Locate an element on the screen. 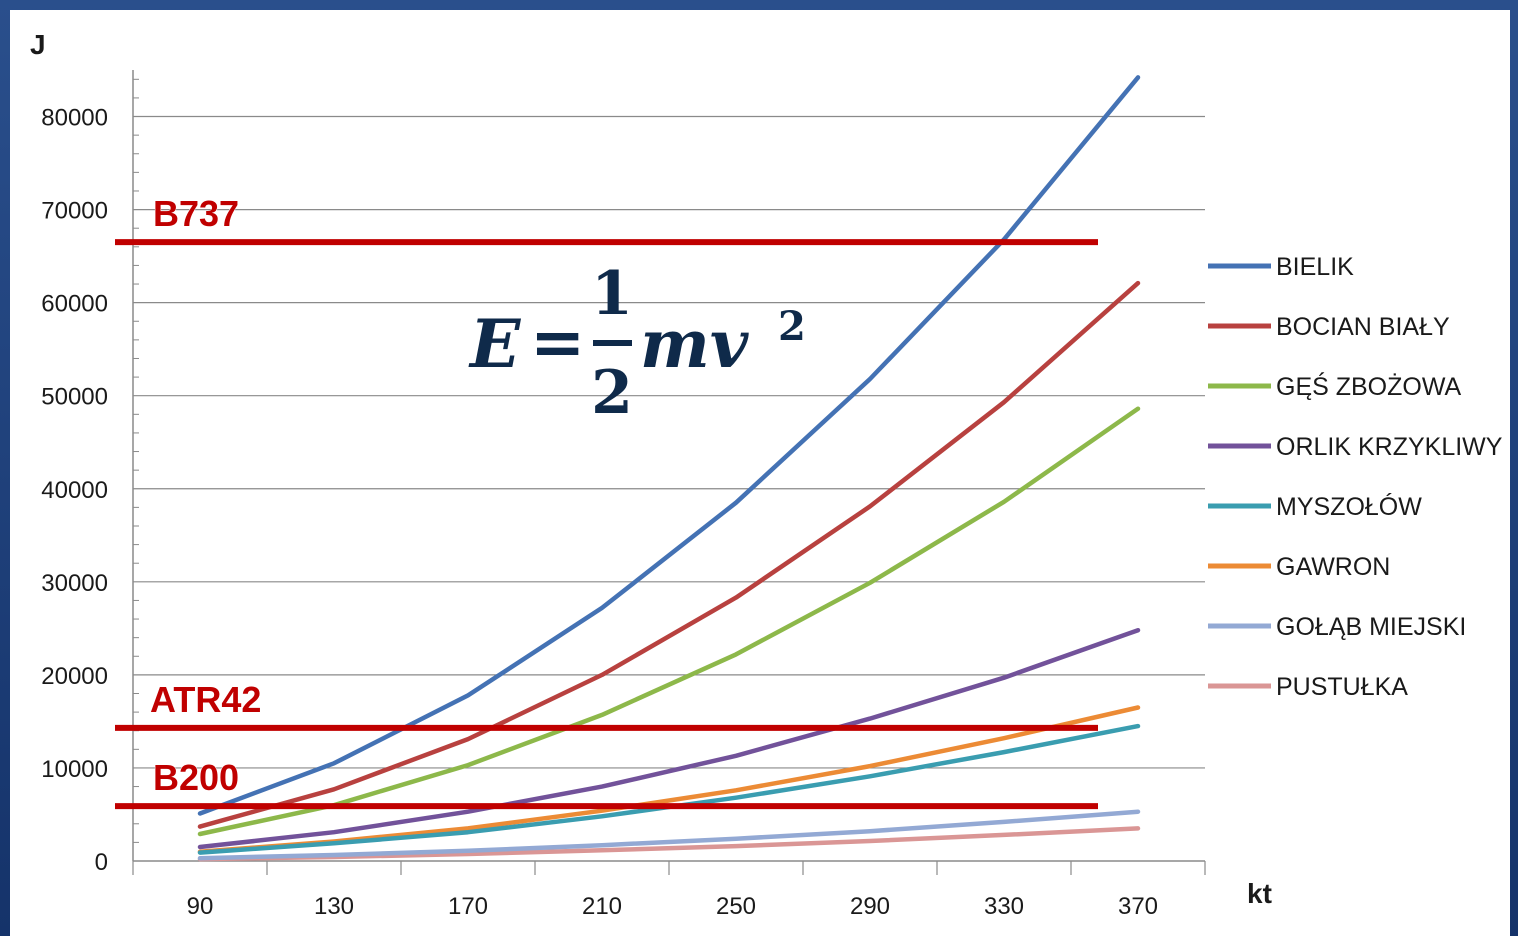 This screenshot has height=936, width=1518. legend-label: ORLIK KRZYKLIWY is located at coordinates (1389, 447).